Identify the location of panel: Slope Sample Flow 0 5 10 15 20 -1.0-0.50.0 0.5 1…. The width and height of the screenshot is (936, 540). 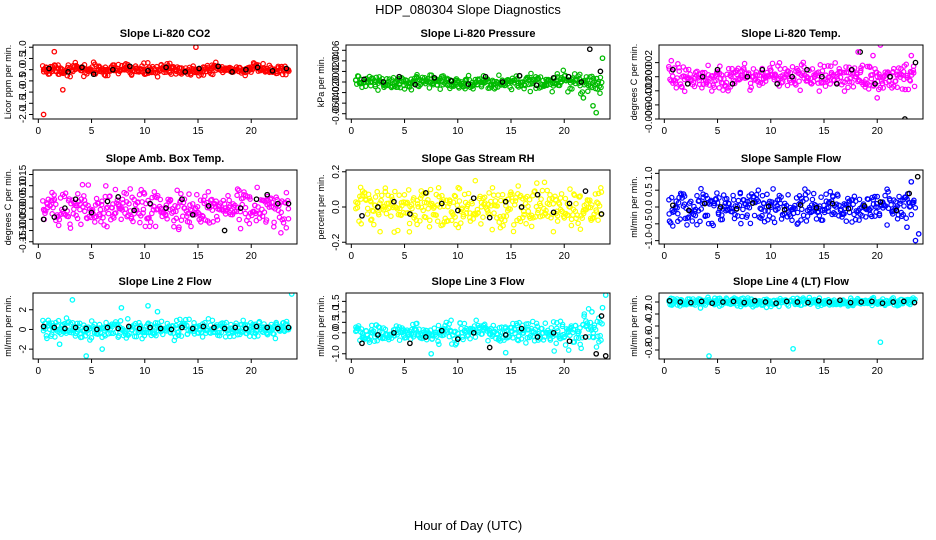
(776, 207).